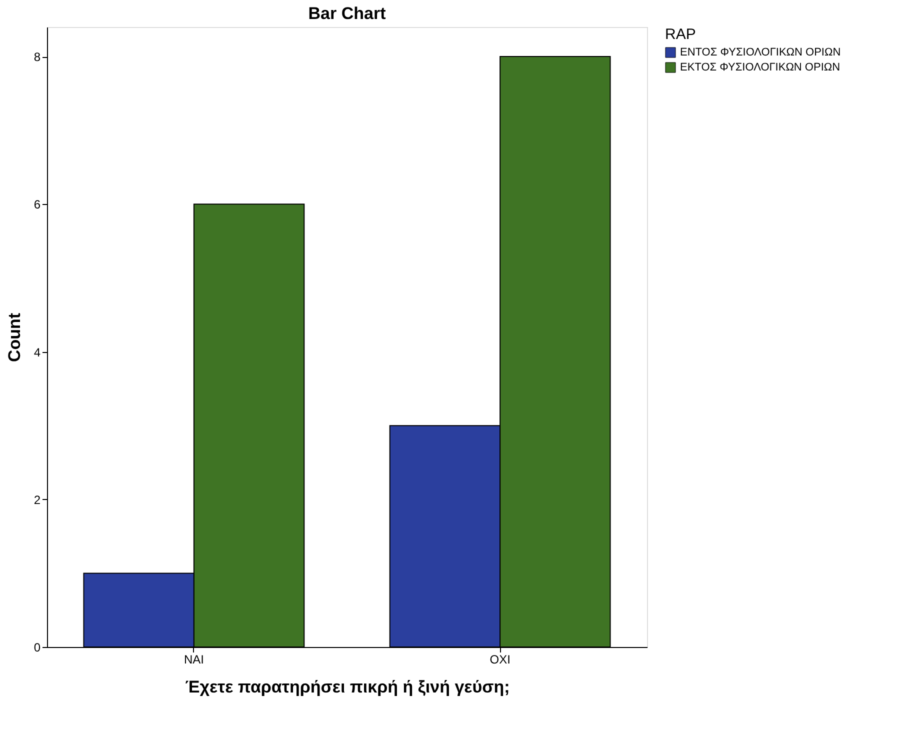  Describe the element at coordinates (14, 337) in the screenshot. I see `y-axis-title: Count` at that location.